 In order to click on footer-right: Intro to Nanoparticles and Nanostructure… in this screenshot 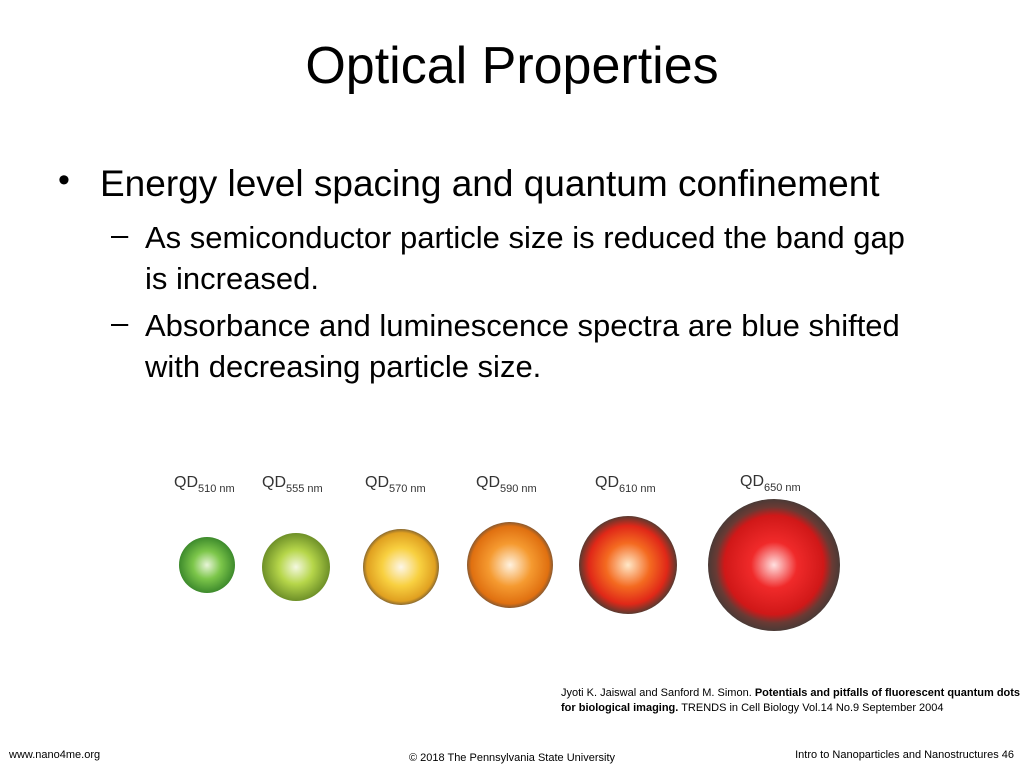, I will do `click(904, 755)`.